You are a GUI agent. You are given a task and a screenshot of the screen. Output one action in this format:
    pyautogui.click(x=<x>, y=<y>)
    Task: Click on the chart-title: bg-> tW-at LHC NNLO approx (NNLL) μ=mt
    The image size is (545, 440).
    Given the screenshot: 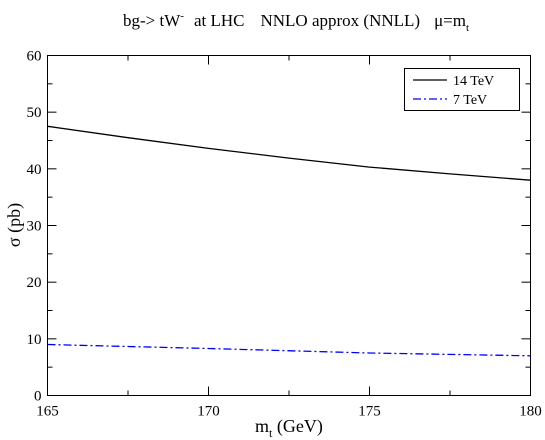 What is the action you would take?
    pyautogui.click(x=296, y=22)
    